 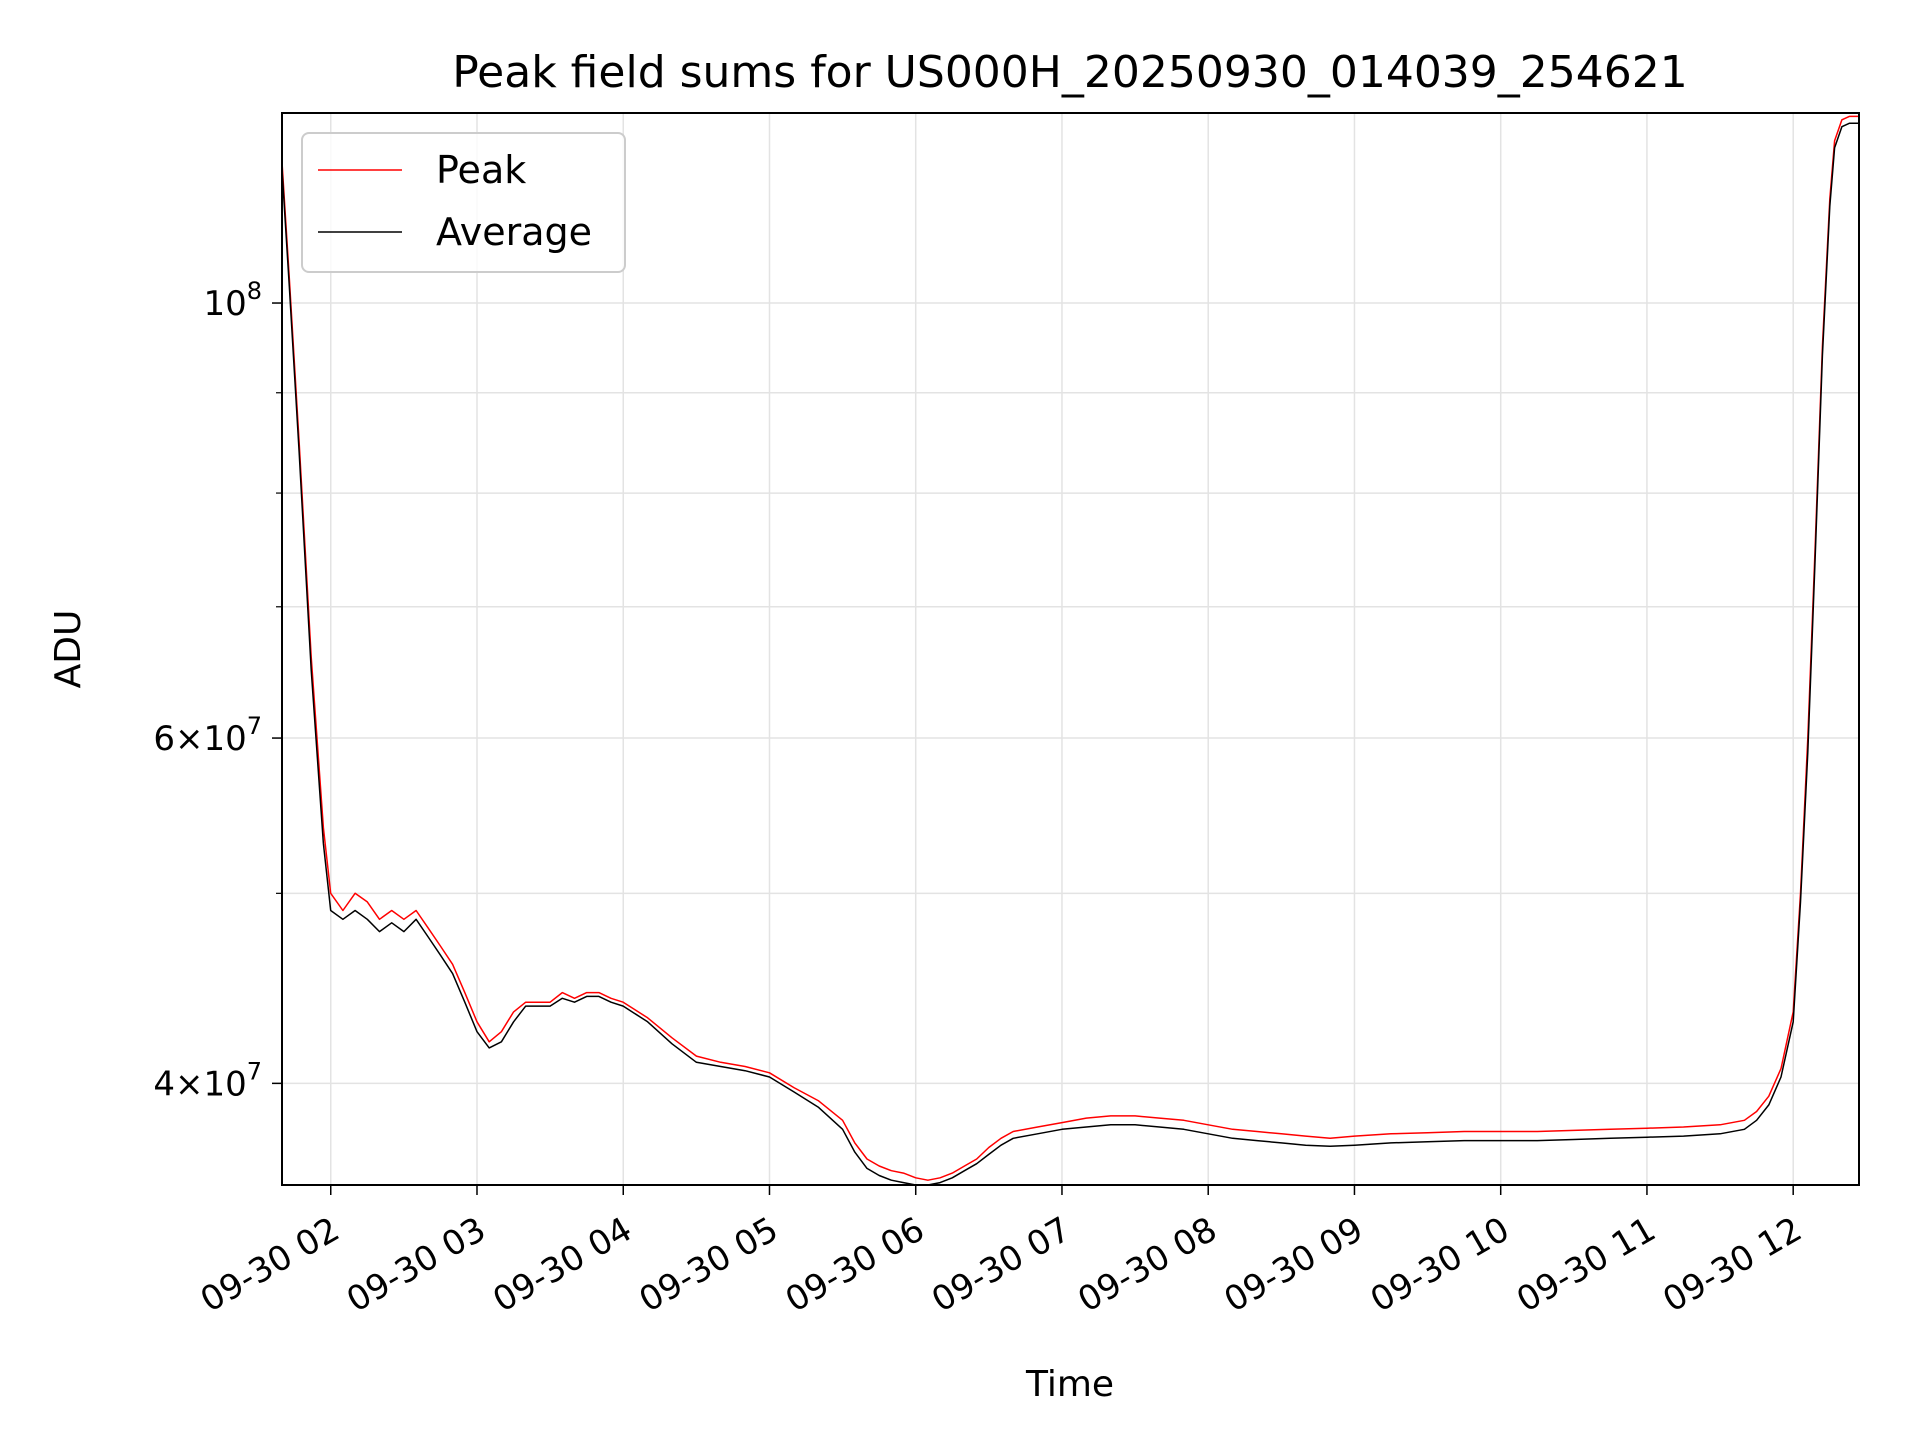 What do you see at coordinates (232, 300) in the screenshot?
I see `y-tick-label: 108` at bounding box center [232, 300].